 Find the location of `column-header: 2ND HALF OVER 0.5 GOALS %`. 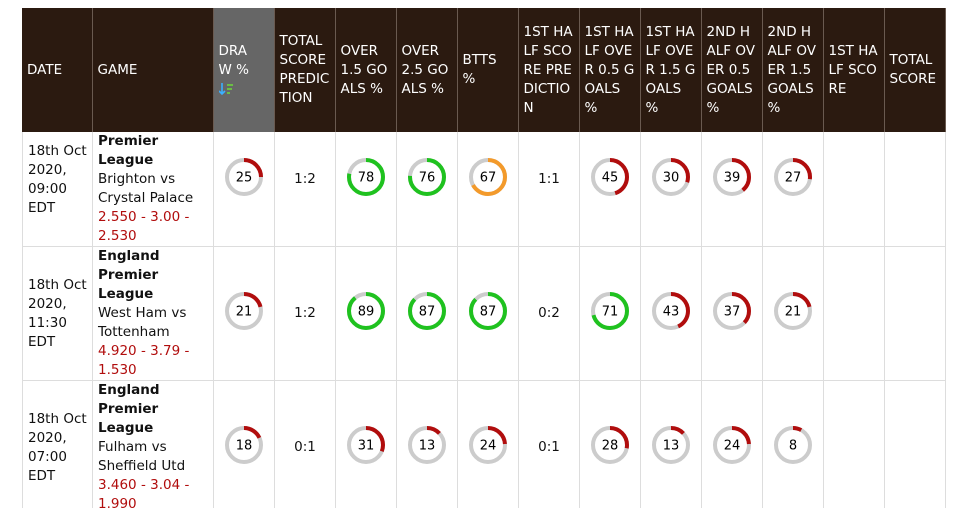

column-header: 2ND HALF OVER 0.5 GOALS % is located at coordinates (732, 70).